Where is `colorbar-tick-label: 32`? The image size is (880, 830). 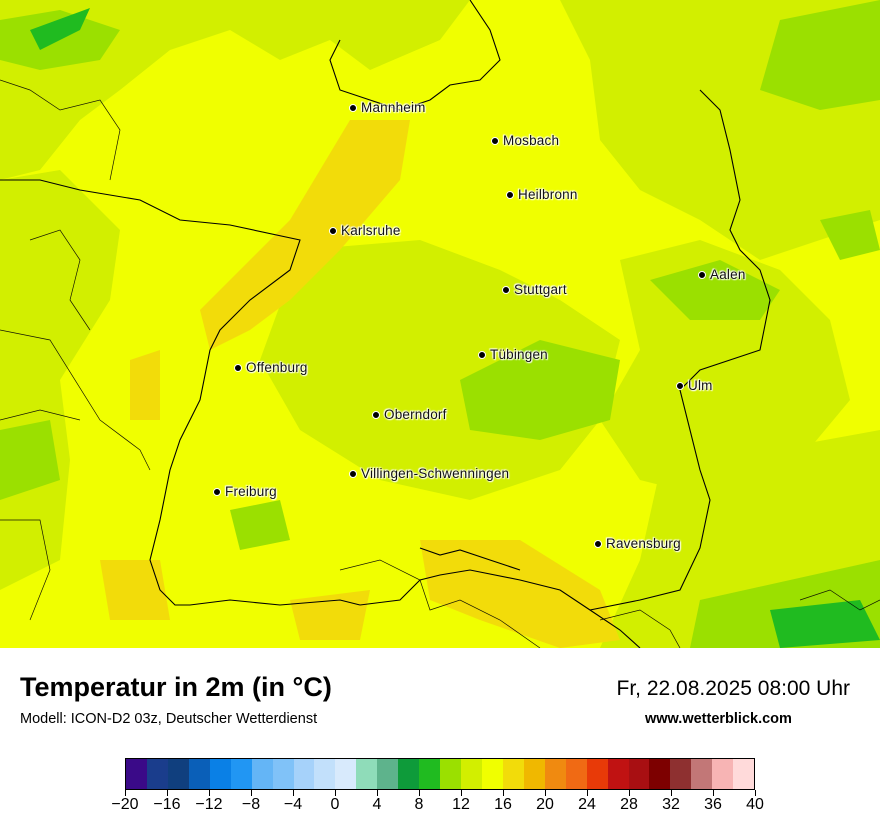
colorbar-tick-label: 32 is located at coordinates (671, 804).